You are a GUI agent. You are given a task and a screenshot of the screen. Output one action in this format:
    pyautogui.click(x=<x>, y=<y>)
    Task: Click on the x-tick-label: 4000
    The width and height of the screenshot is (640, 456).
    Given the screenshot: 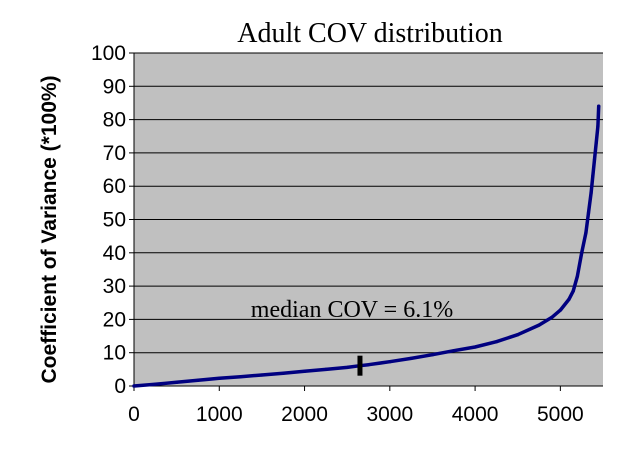 What is the action you would take?
    pyautogui.click(x=475, y=414)
    